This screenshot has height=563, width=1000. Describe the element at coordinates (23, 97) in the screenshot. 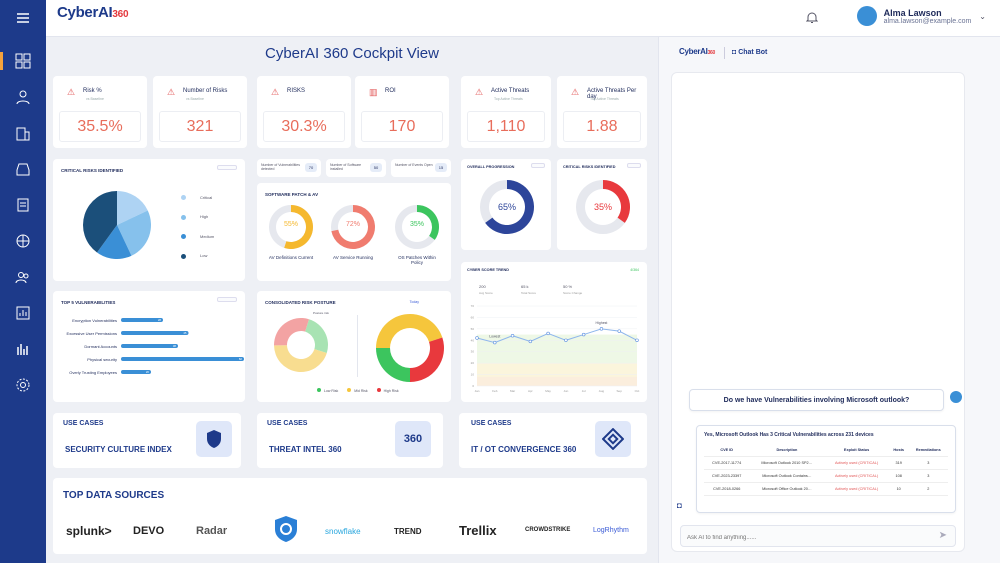

I see `user-icon` at that location.